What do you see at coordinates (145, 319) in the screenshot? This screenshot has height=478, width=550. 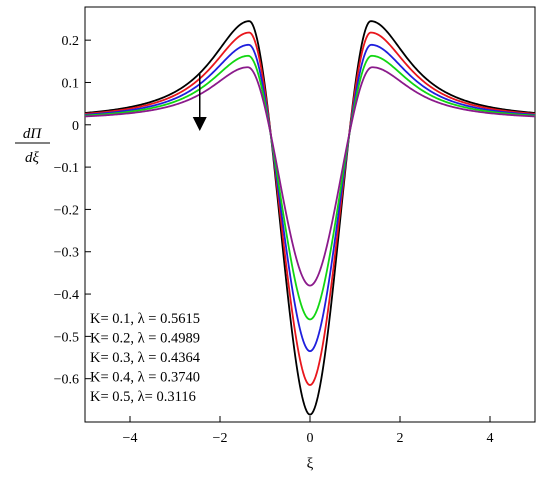 I see `legend-entry: K= 0.1, λ = 0.5615` at bounding box center [145, 319].